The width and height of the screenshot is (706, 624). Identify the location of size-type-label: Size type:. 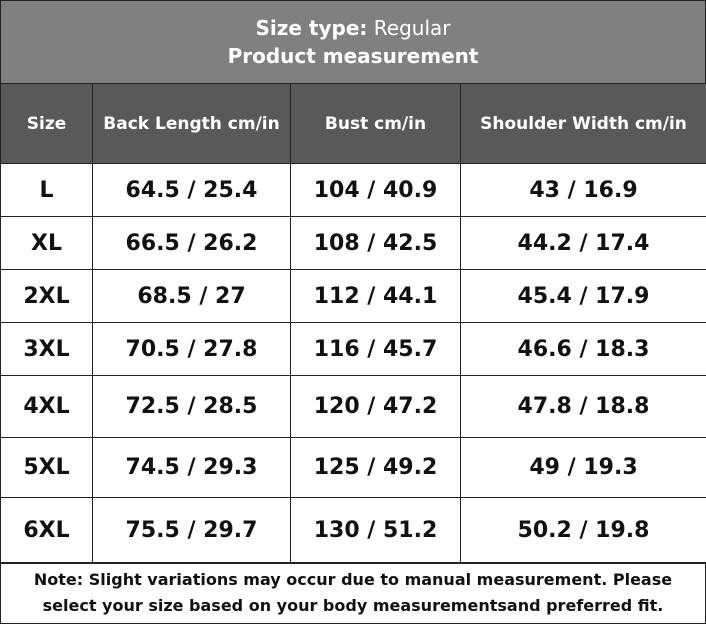
(311, 28).